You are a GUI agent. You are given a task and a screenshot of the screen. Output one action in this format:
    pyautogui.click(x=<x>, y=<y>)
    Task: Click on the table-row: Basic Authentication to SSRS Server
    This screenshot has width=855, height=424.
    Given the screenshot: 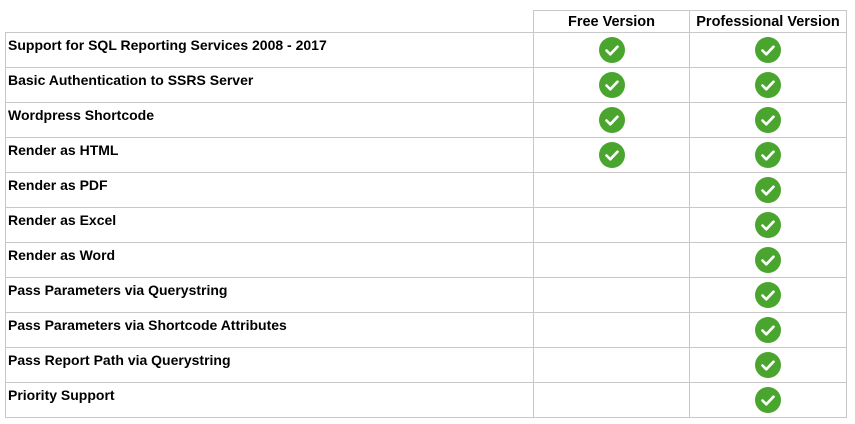 What is the action you would take?
    pyautogui.click(x=426, y=85)
    